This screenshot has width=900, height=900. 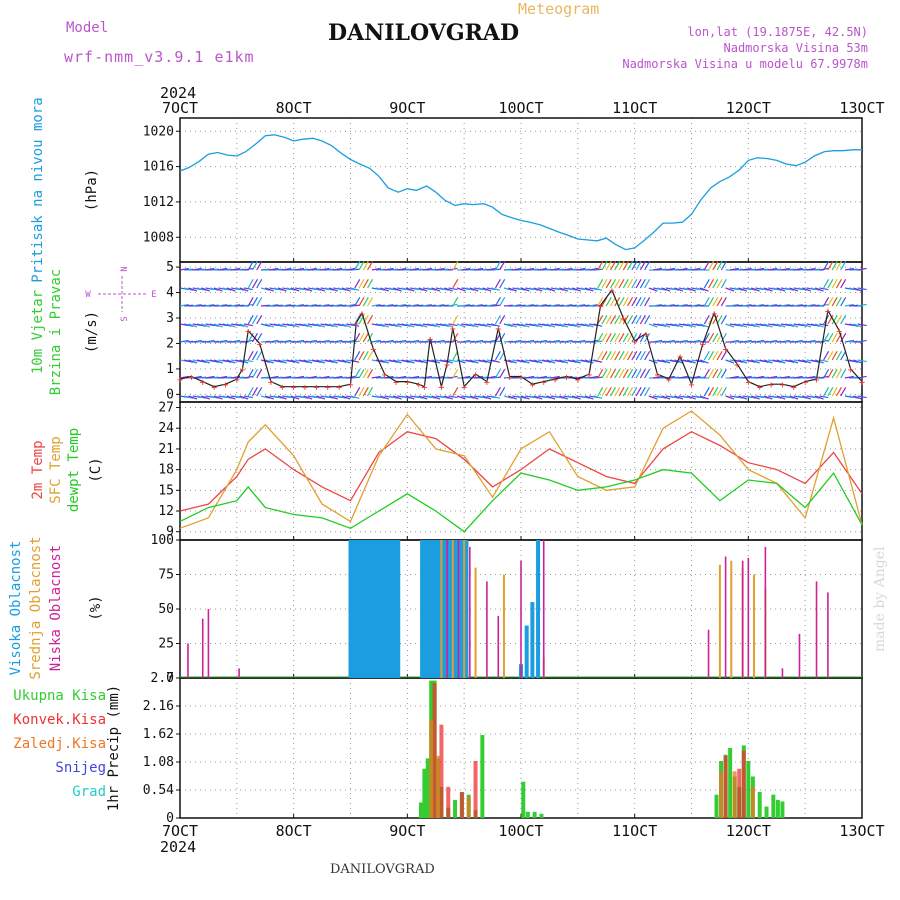 I want to click on strat-precip-bar, so click(x=438, y=786).